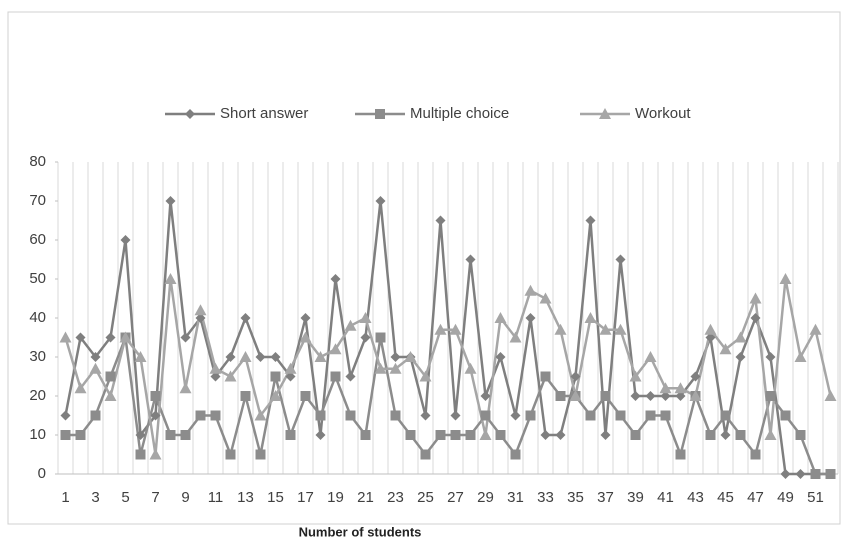 The image size is (851, 543). What do you see at coordinates (37, 161) in the screenshot?
I see `y-tick-label: 80` at bounding box center [37, 161].